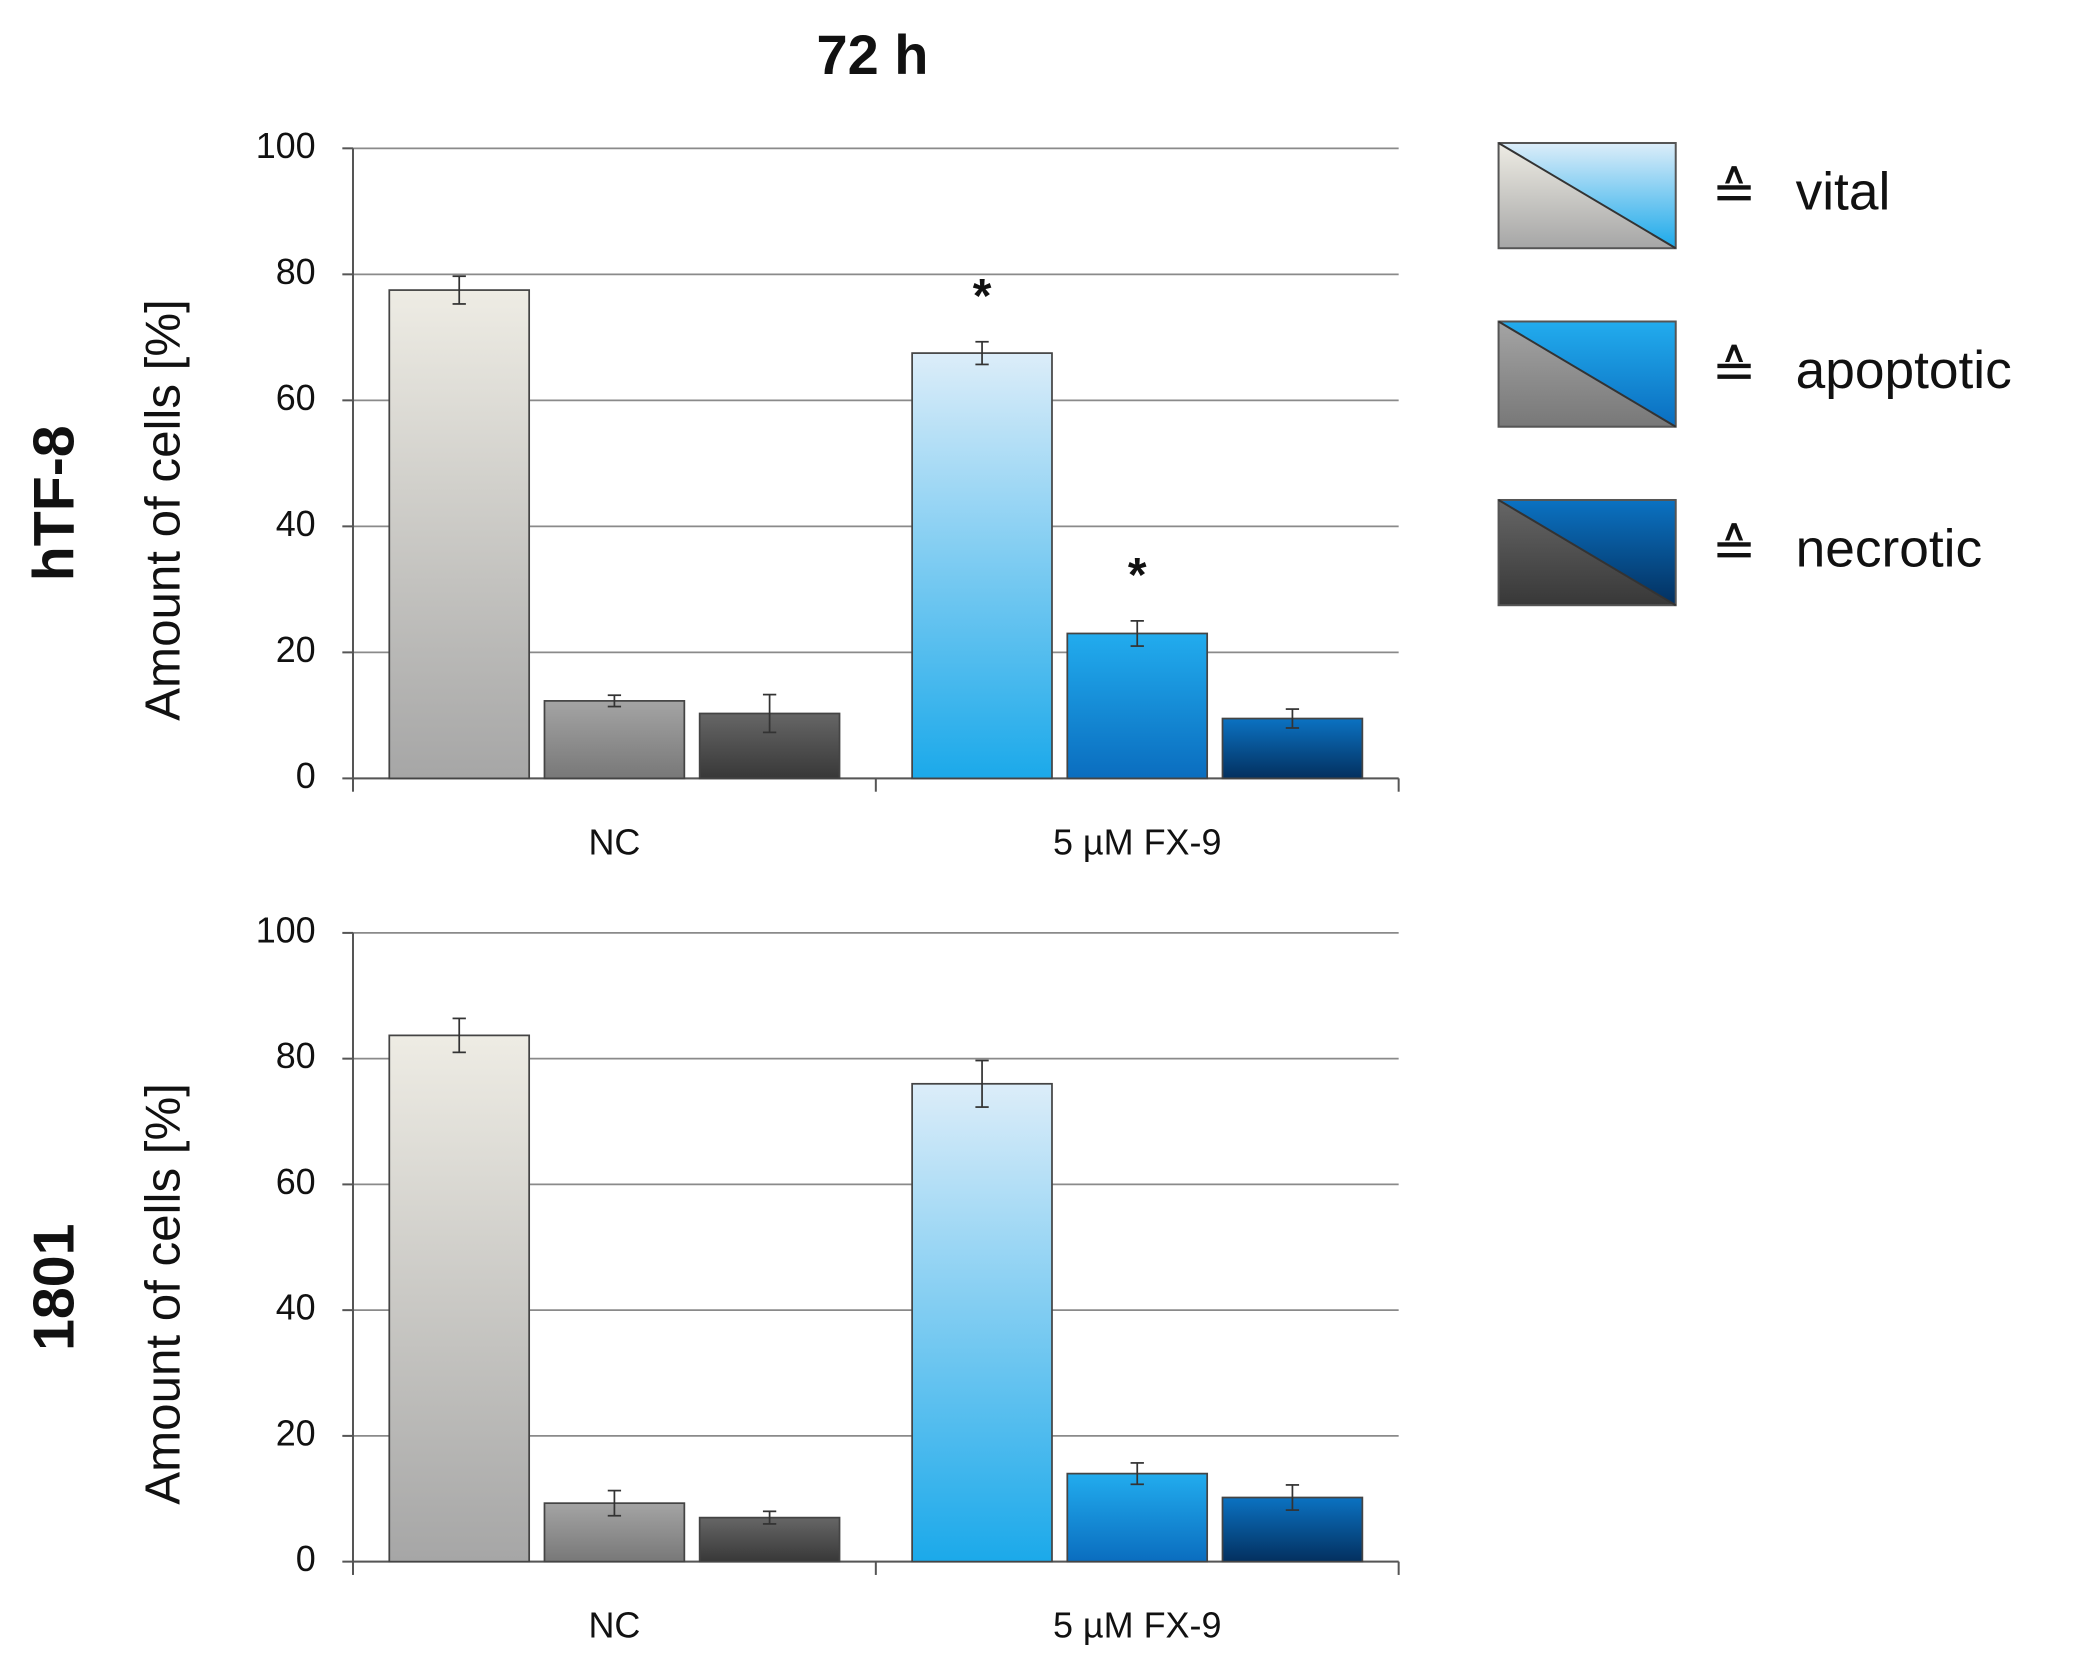 The image size is (2082, 1670). What do you see at coordinates (1843, 192) in the screenshot?
I see `legend-label: vital` at bounding box center [1843, 192].